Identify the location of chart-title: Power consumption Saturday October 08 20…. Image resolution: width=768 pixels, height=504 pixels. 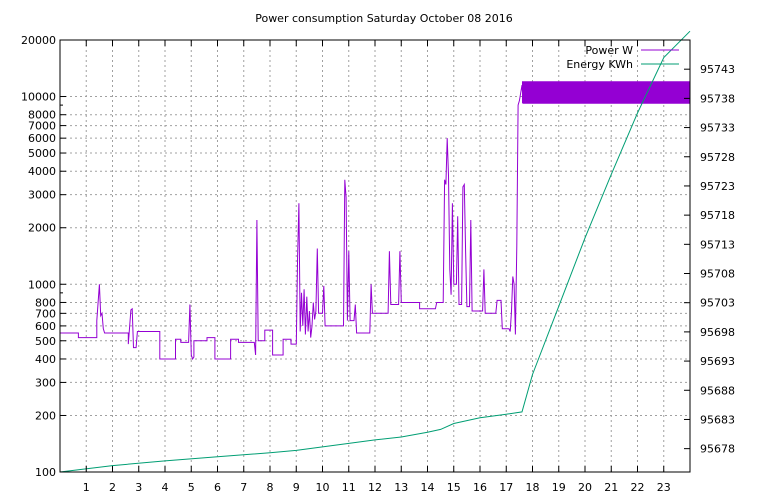
(384, 18).